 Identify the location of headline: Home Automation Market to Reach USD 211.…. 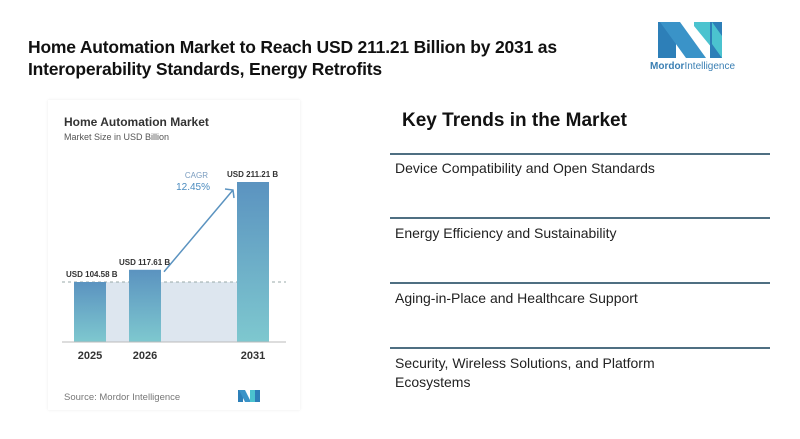
(333, 58).